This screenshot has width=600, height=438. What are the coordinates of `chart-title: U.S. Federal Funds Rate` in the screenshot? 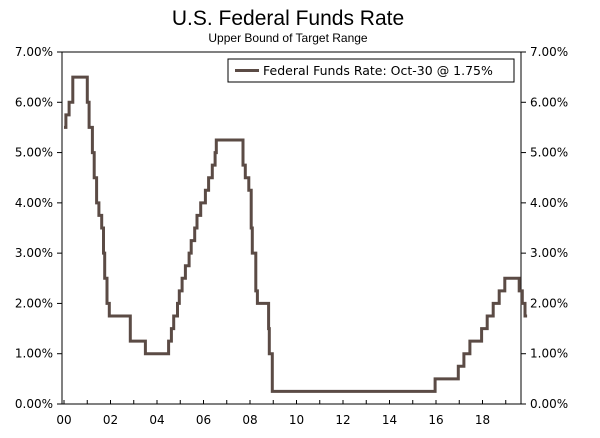 It's located at (288, 18).